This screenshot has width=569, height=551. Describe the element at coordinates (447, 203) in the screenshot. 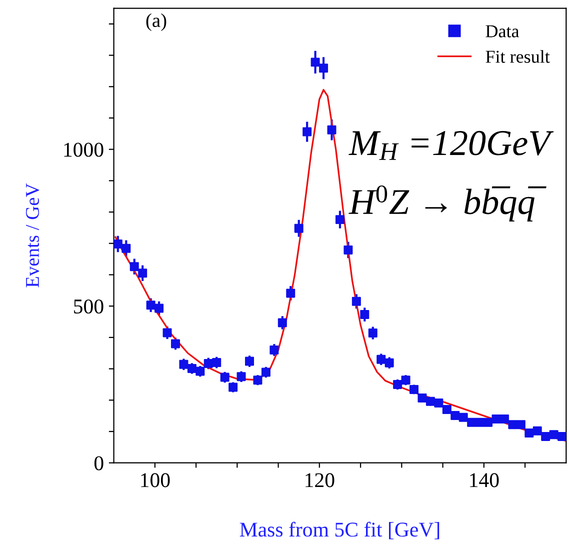

I see `annotation: H$^{0}$Z → bb̅qq̅` at that location.